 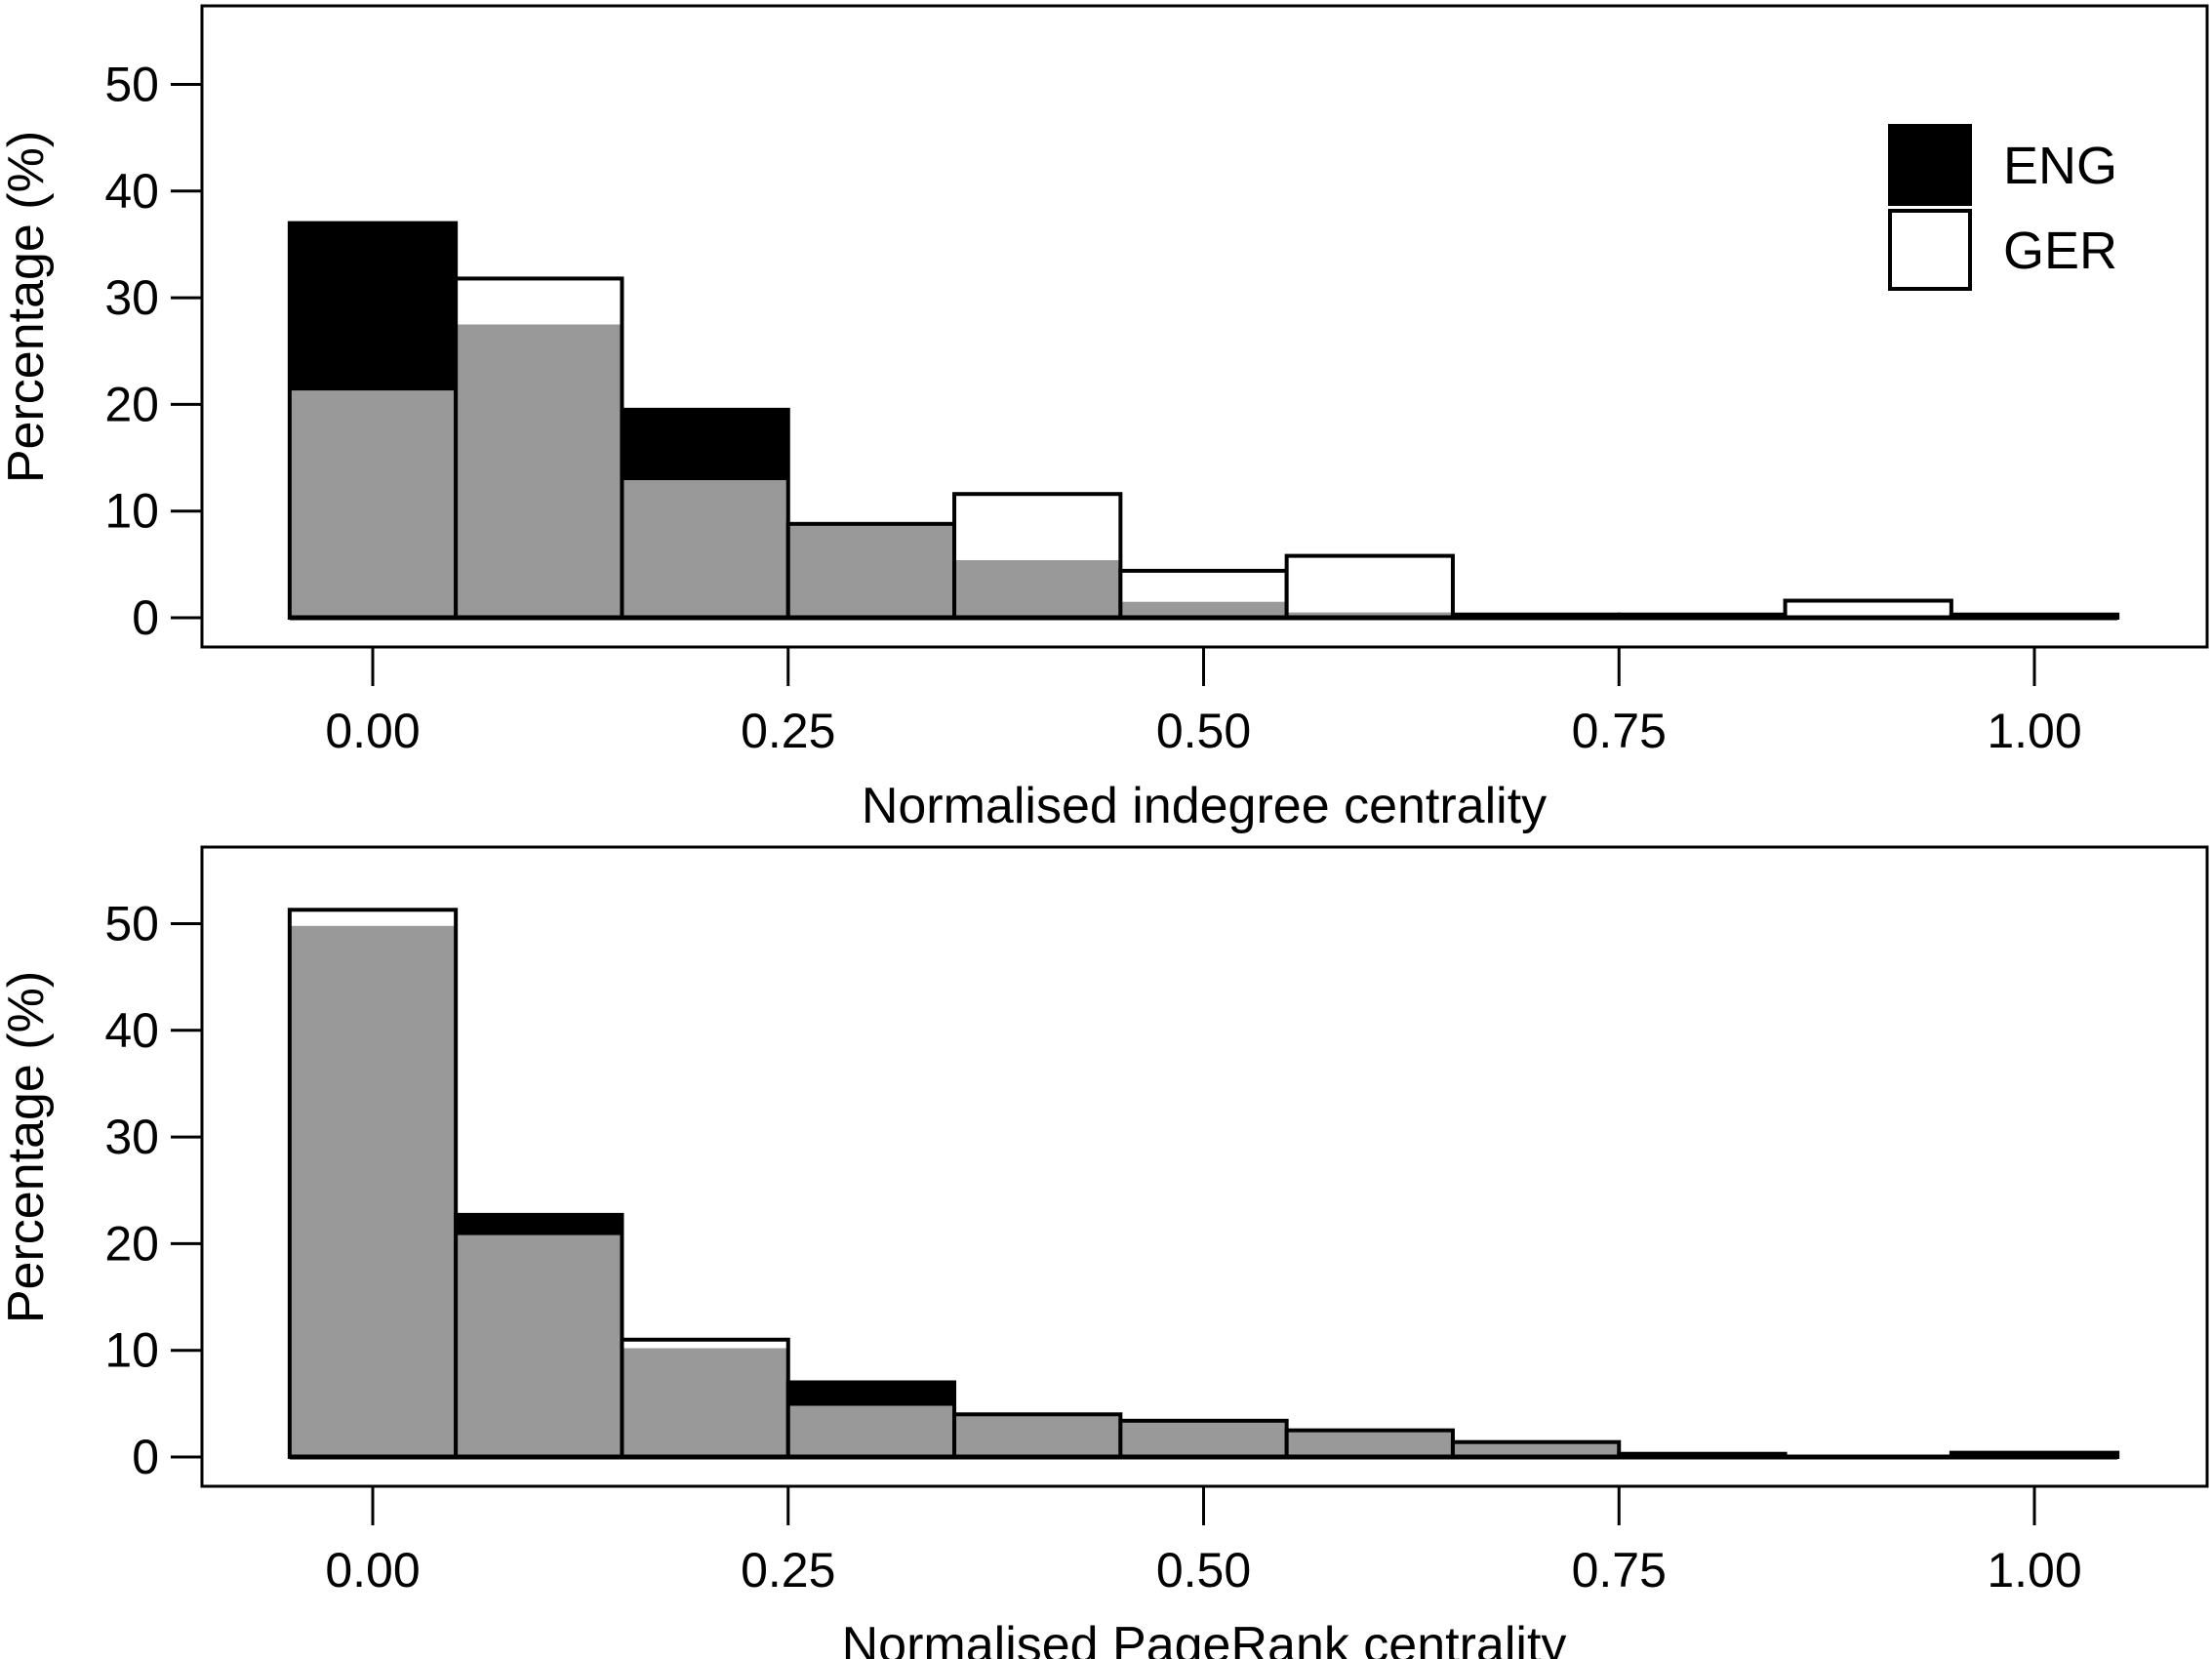 What do you see at coordinates (2060, 251) in the screenshot?
I see `legend-label-ger: GER` at bounding box center [2060, 251].